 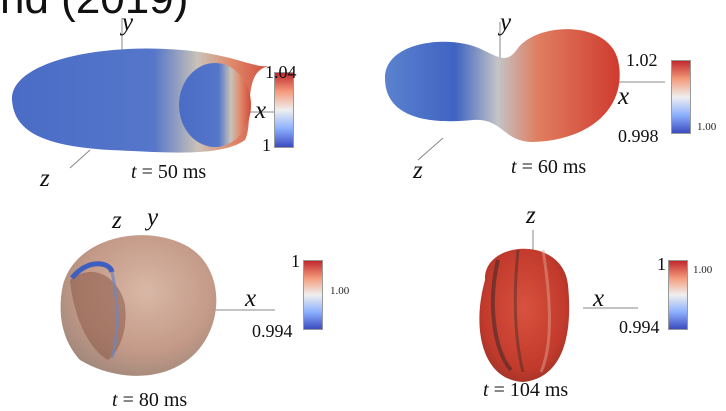 I want to click on time-caption: t = 60 ms, so click(x=548, y=167).